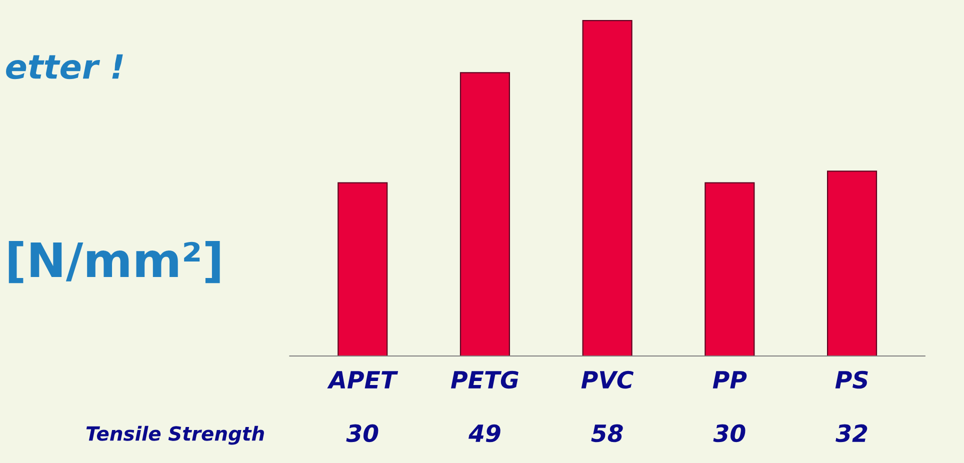 The height and width of the screenshot is (463, 964). What do you see at coordinates (852, 433) in the screenshot?
I see `data-label: 32` at bounding box center [852, 433].